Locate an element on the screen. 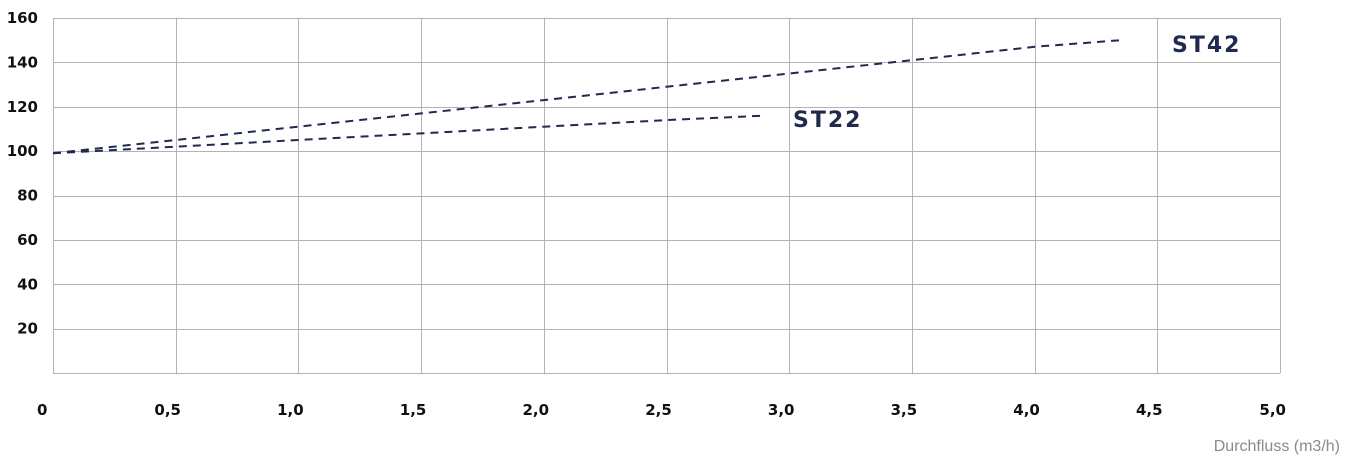 Image resolution: width=1352 pixels, height=461 pixels. x-tick-label: 4,0 is located at coordinates (1026, 410).